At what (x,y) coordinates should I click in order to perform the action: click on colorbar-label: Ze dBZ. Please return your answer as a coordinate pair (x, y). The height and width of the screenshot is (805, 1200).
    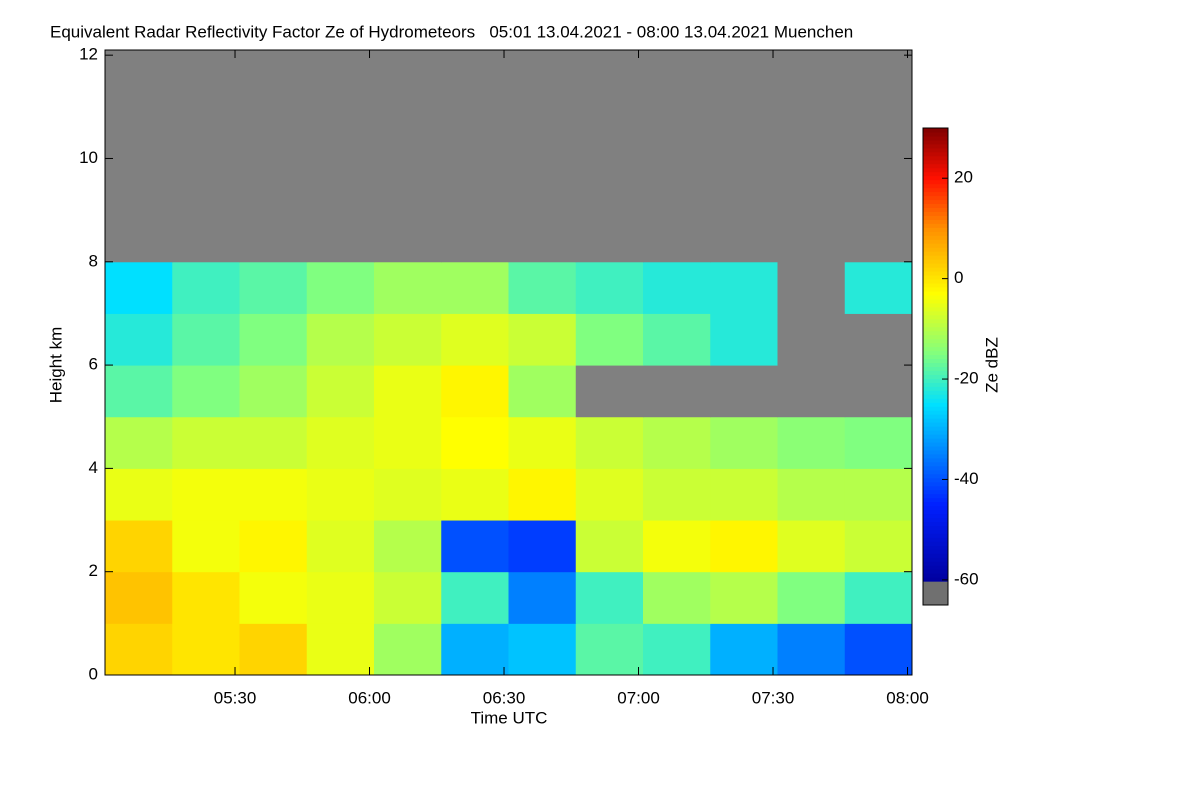
    Looking at the image, I should click on (991, 365).